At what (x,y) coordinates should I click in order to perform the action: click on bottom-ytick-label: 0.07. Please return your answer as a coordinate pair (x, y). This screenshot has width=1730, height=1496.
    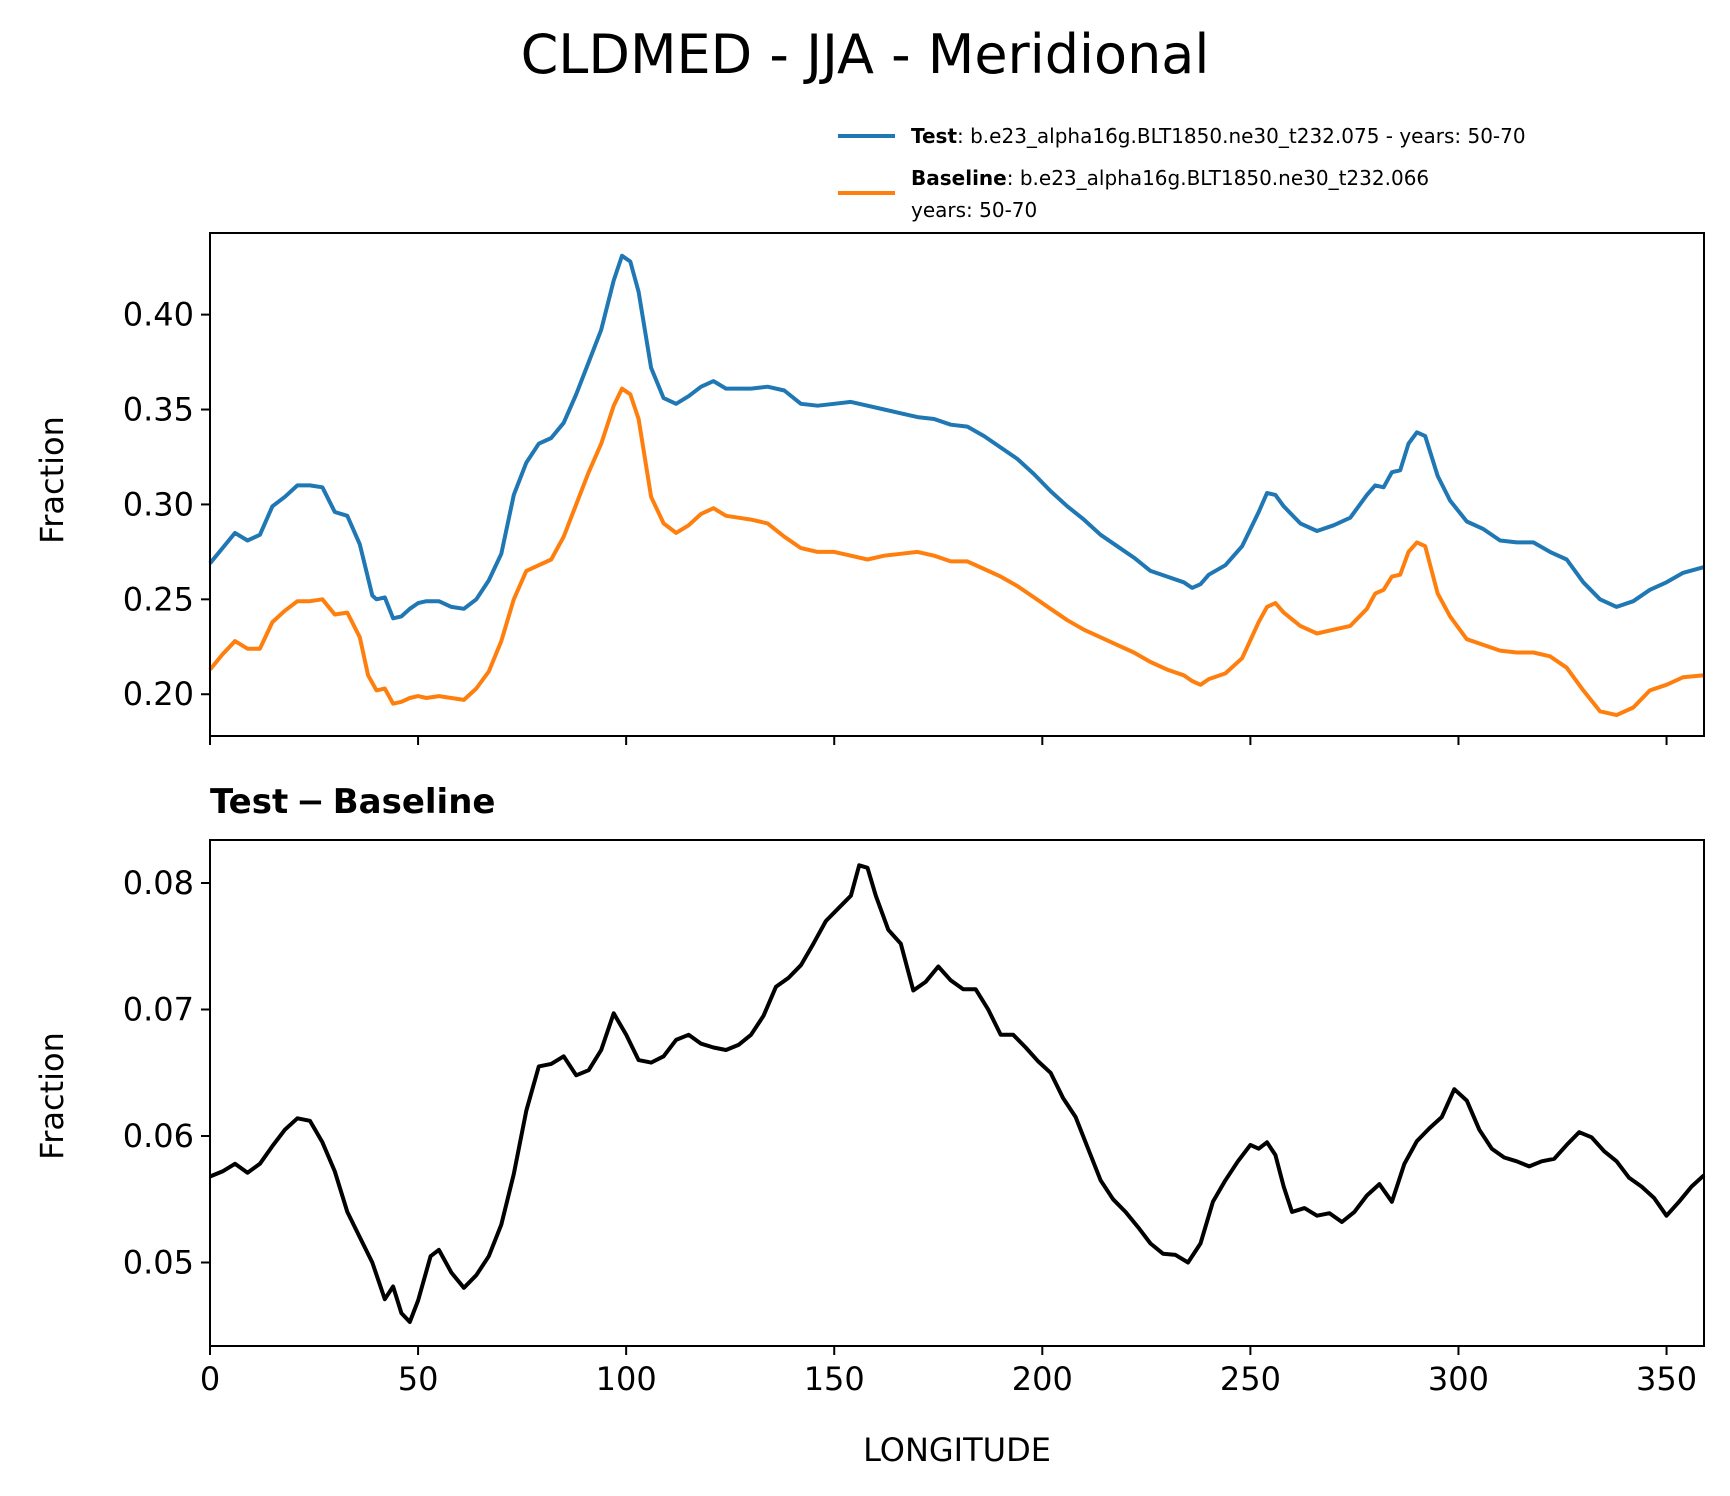
    Looking at the image, I should click on (158, 1010).